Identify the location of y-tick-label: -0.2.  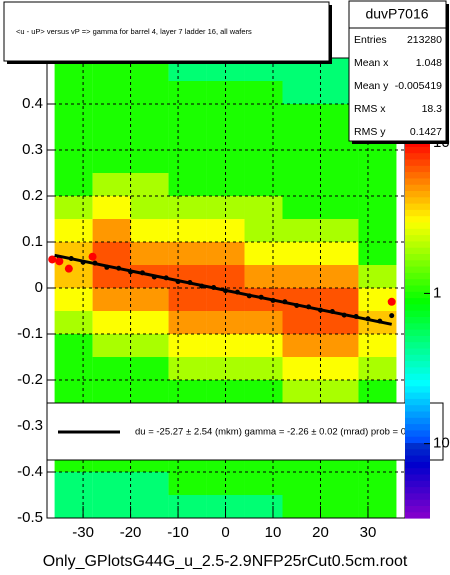
(30, 379).